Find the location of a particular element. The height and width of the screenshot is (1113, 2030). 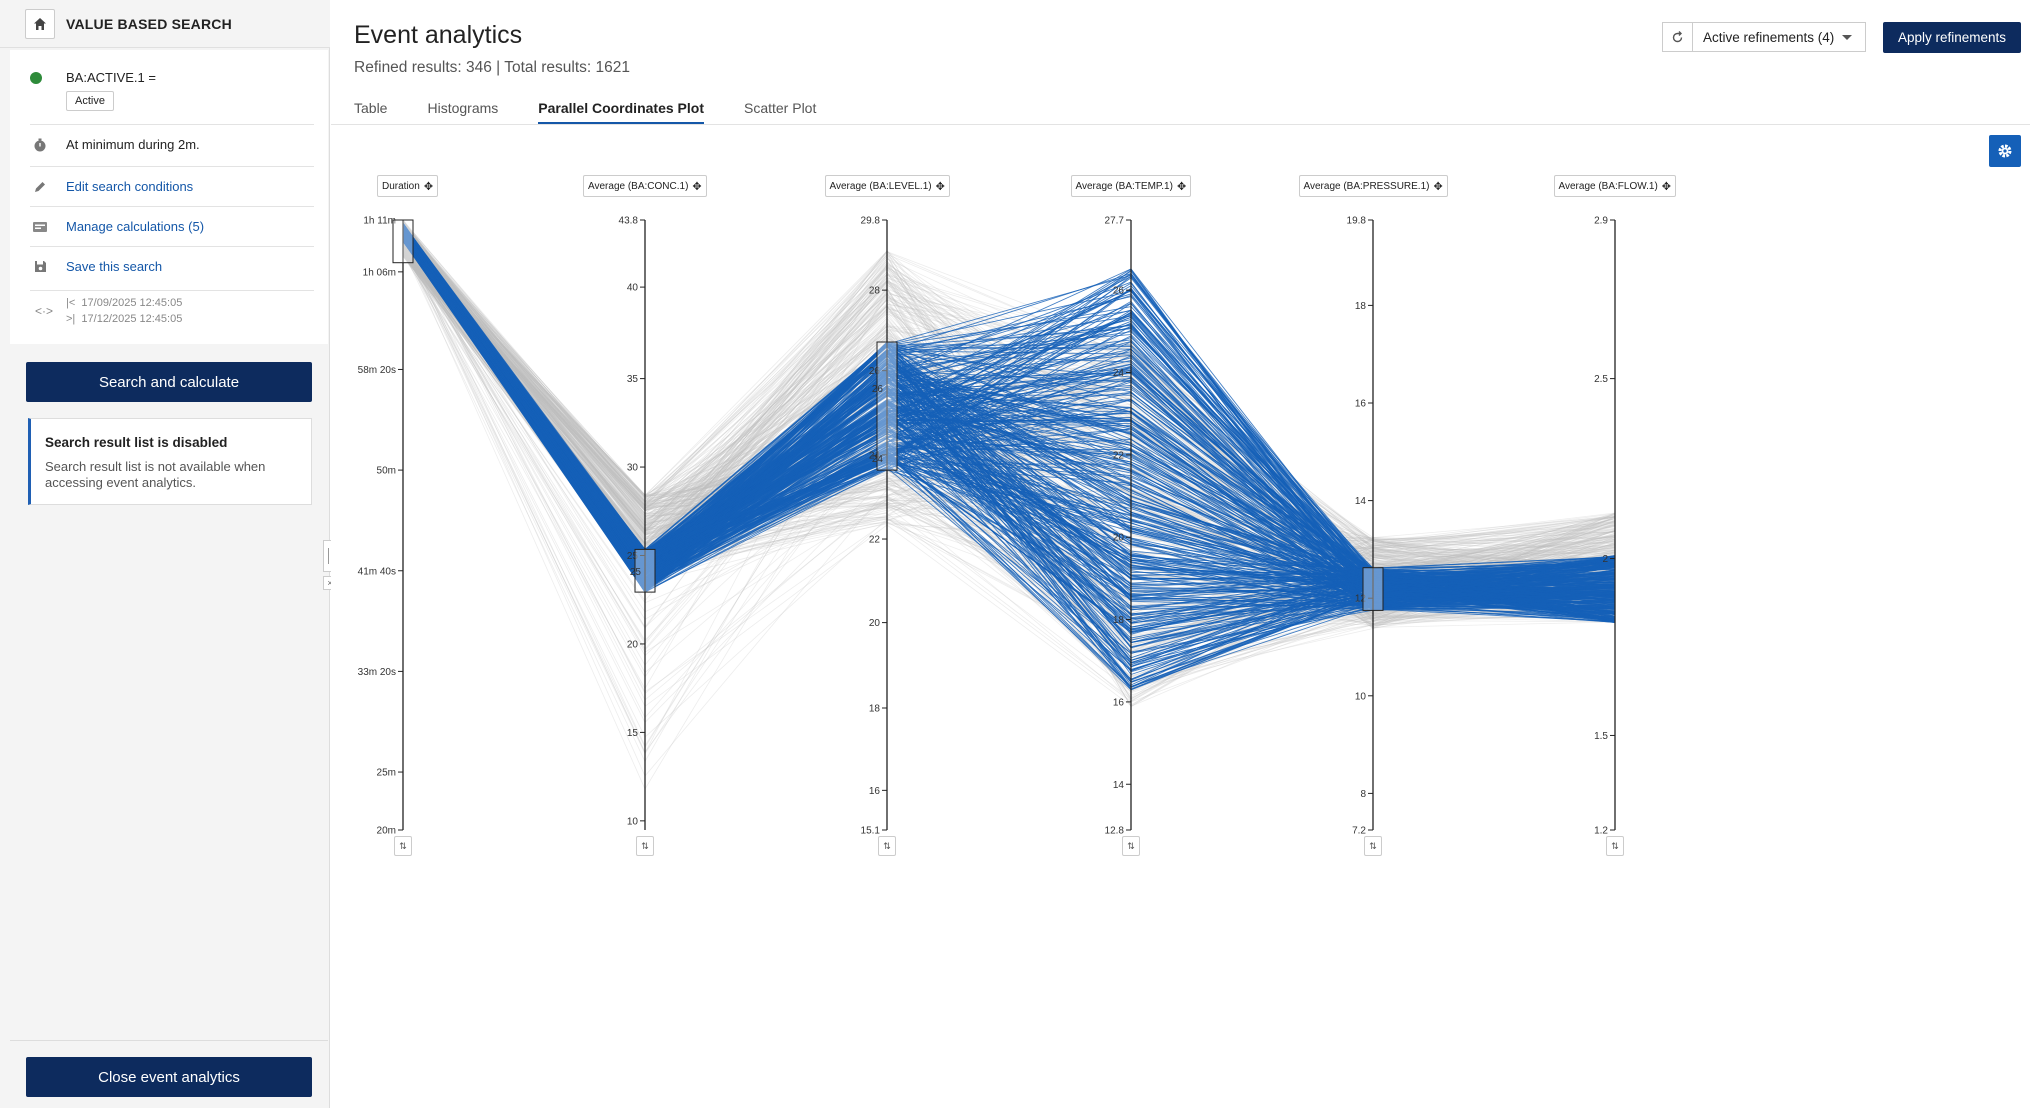

axis-header: Average (BA:CONC.1) ✥ is located at coordinates (645, 186).